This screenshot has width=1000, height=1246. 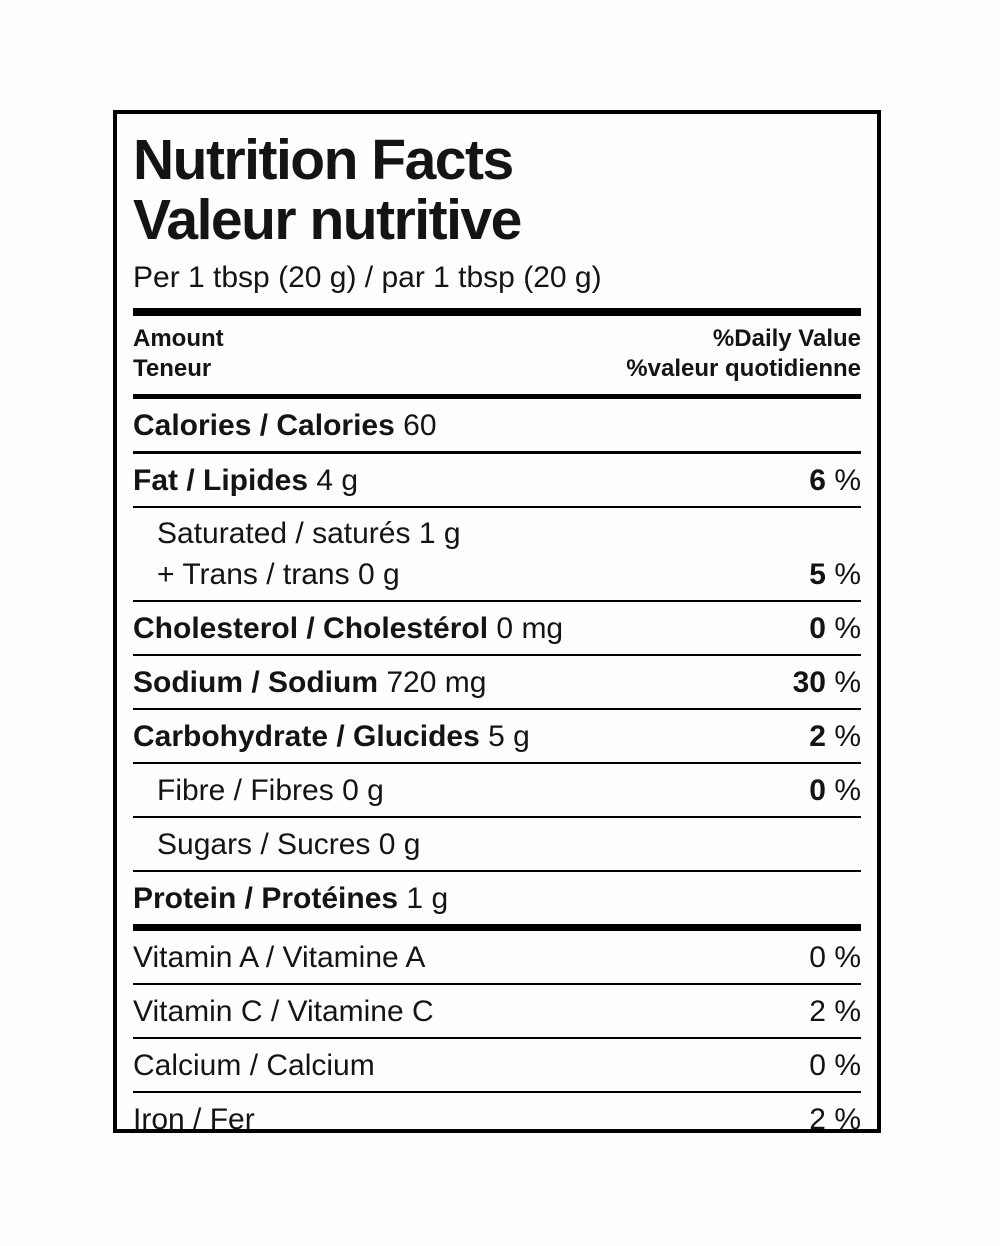 I want to click on iron-daily-value: 2 %, so click(x=835, y=1117).